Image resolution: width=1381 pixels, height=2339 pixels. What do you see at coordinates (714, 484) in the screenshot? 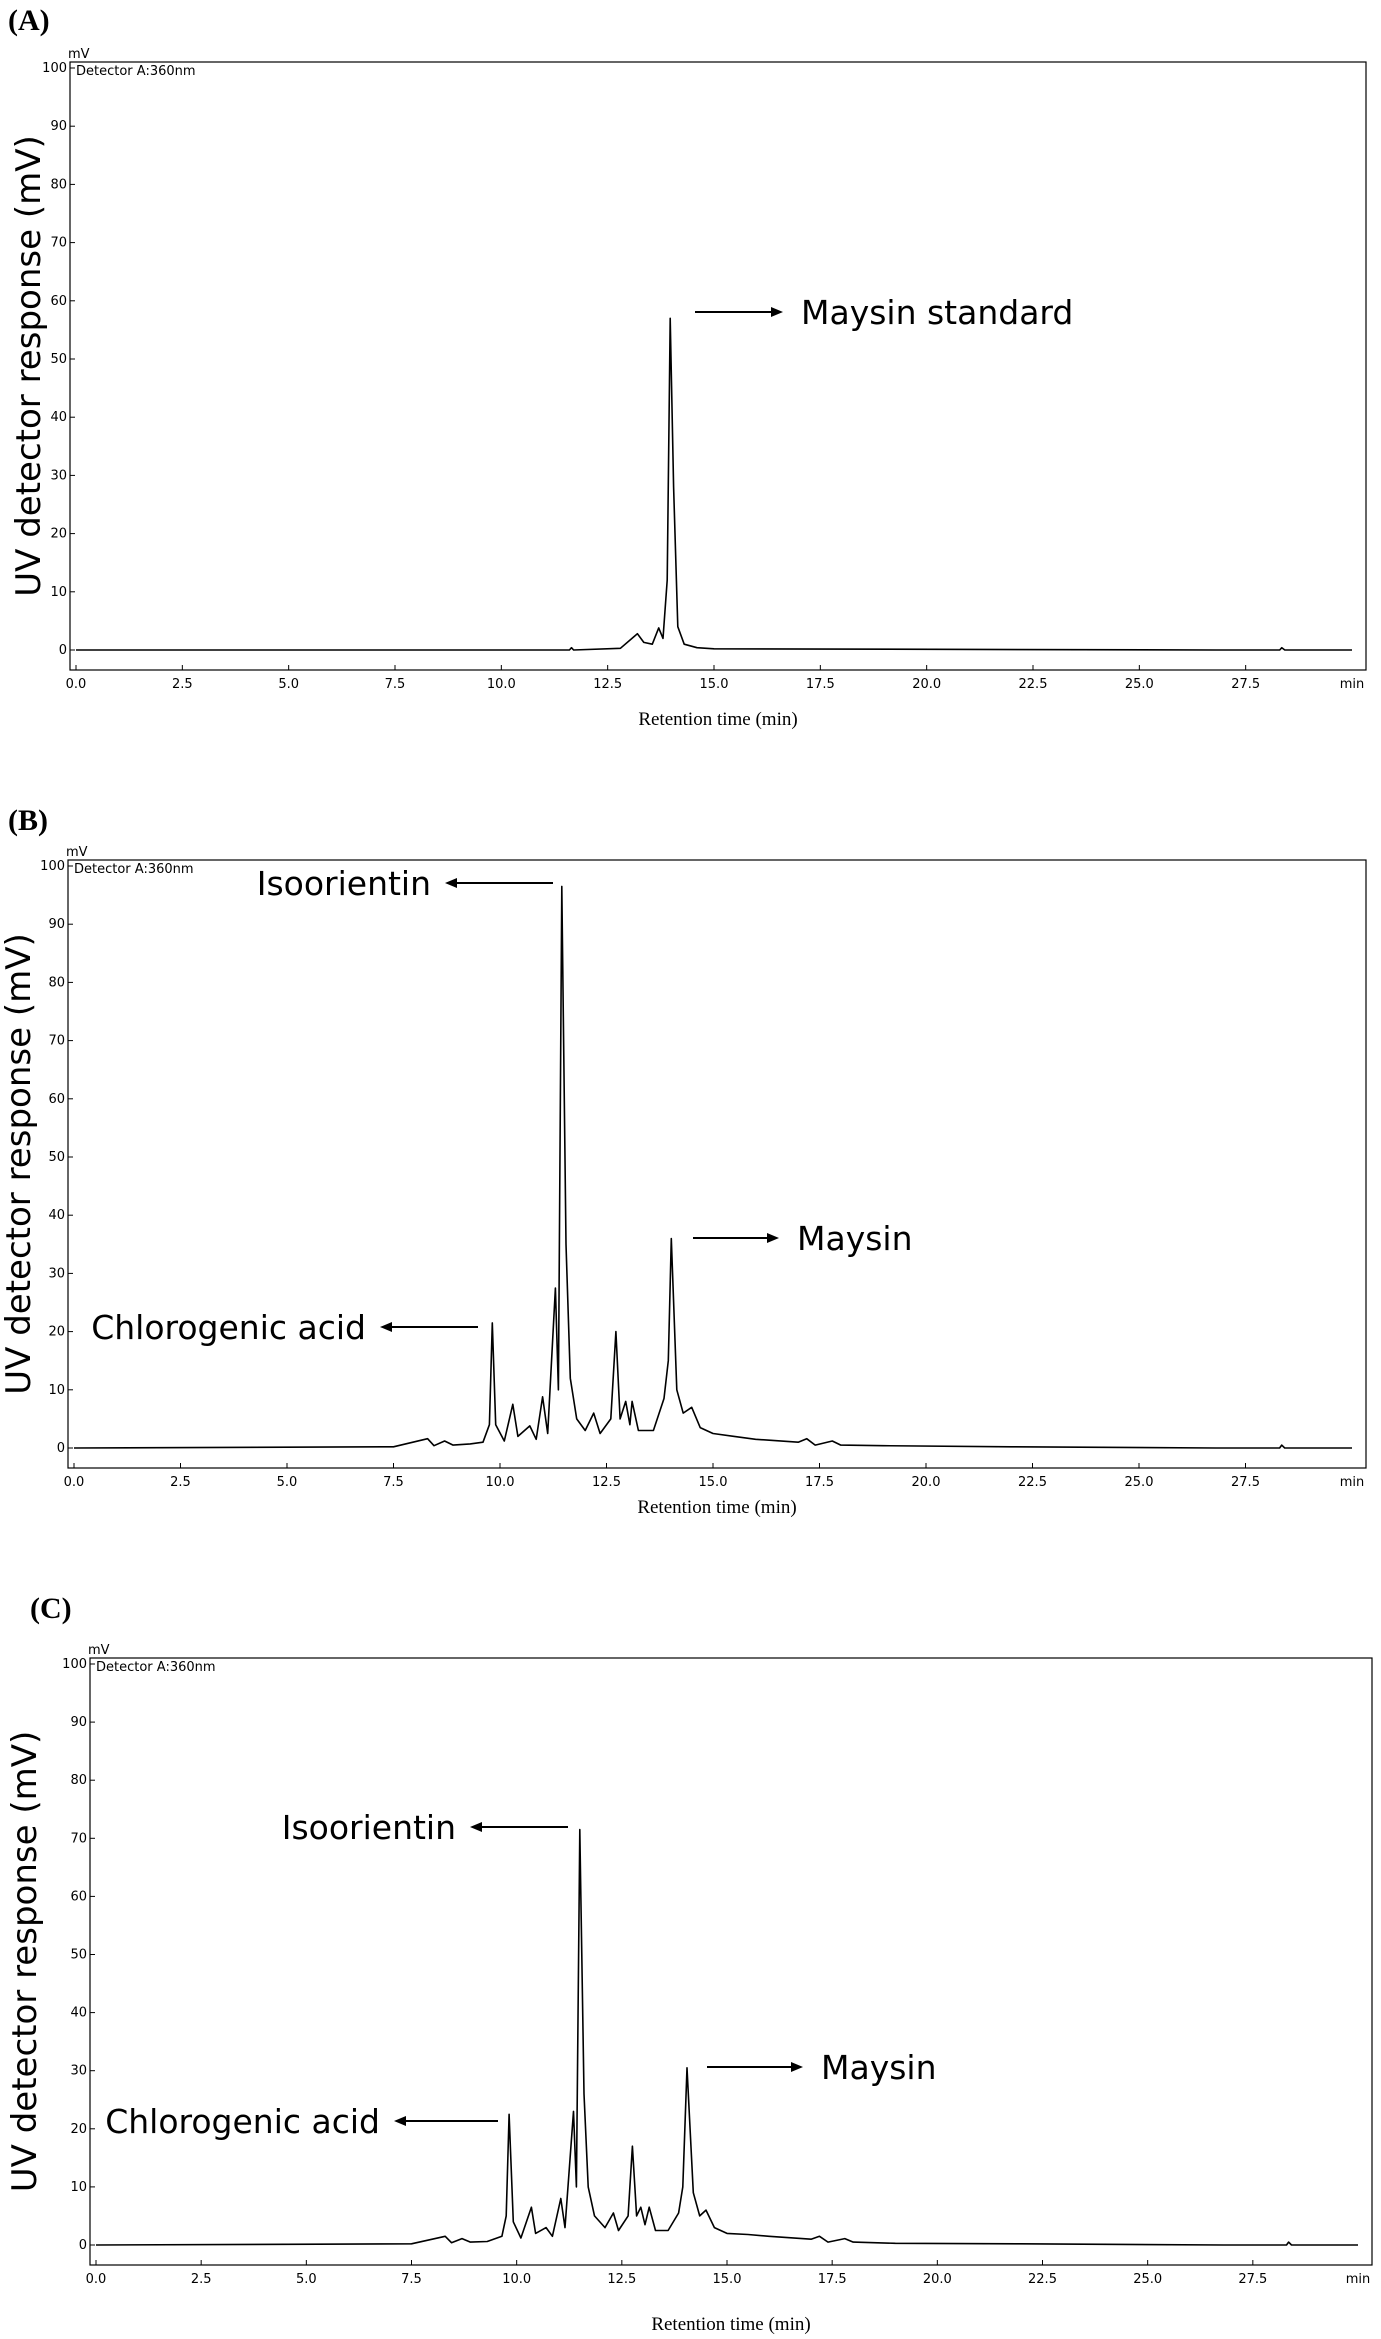
I see `chromatogram-trace` at bounding box center [714, 484].